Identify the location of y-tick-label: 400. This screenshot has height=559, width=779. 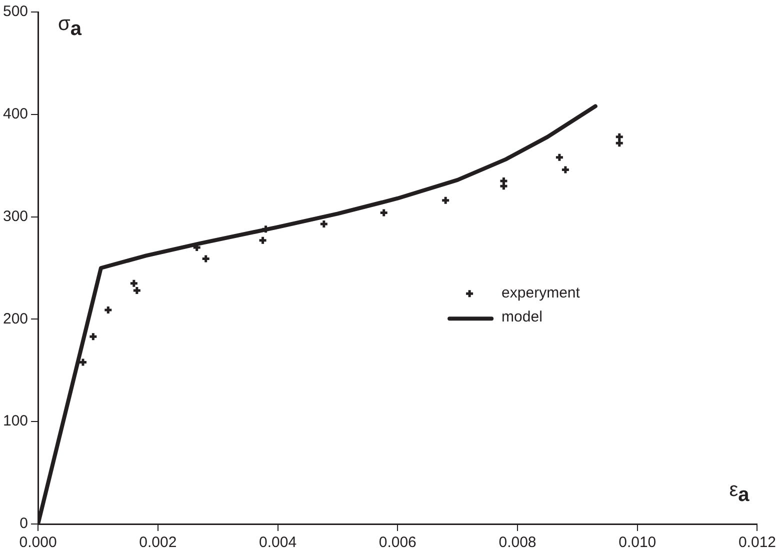
(15, 114).